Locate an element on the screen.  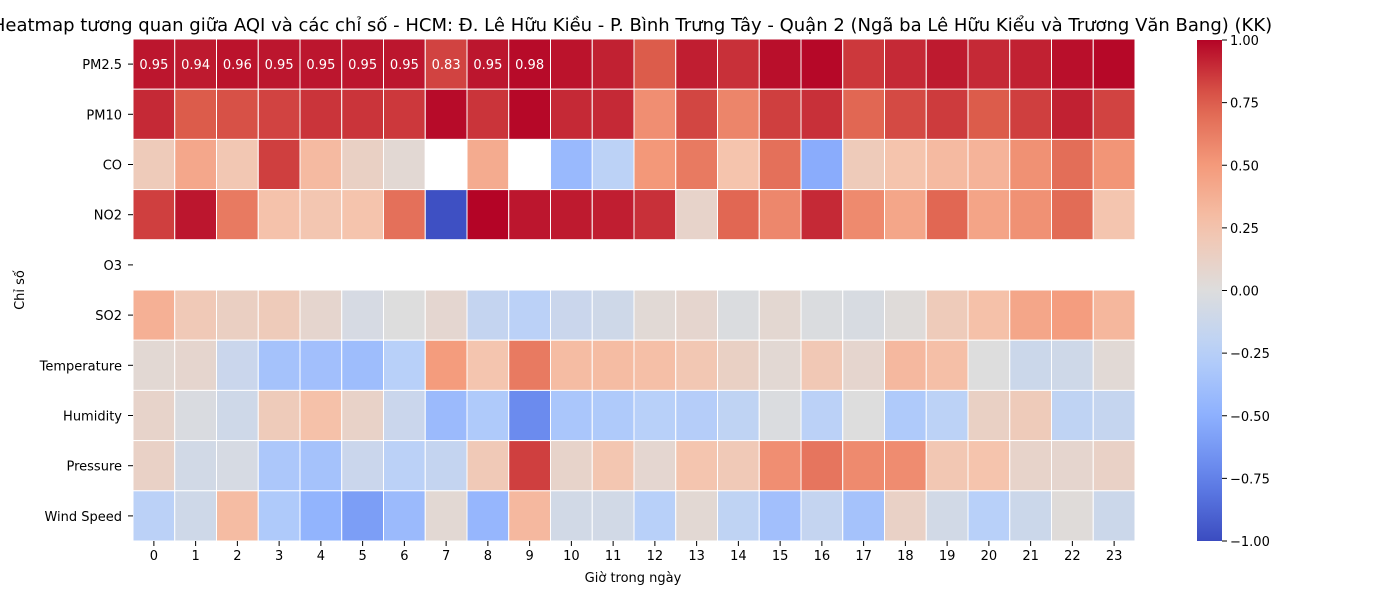
y-tick-label: O3 is located at coordinates (112, 266).